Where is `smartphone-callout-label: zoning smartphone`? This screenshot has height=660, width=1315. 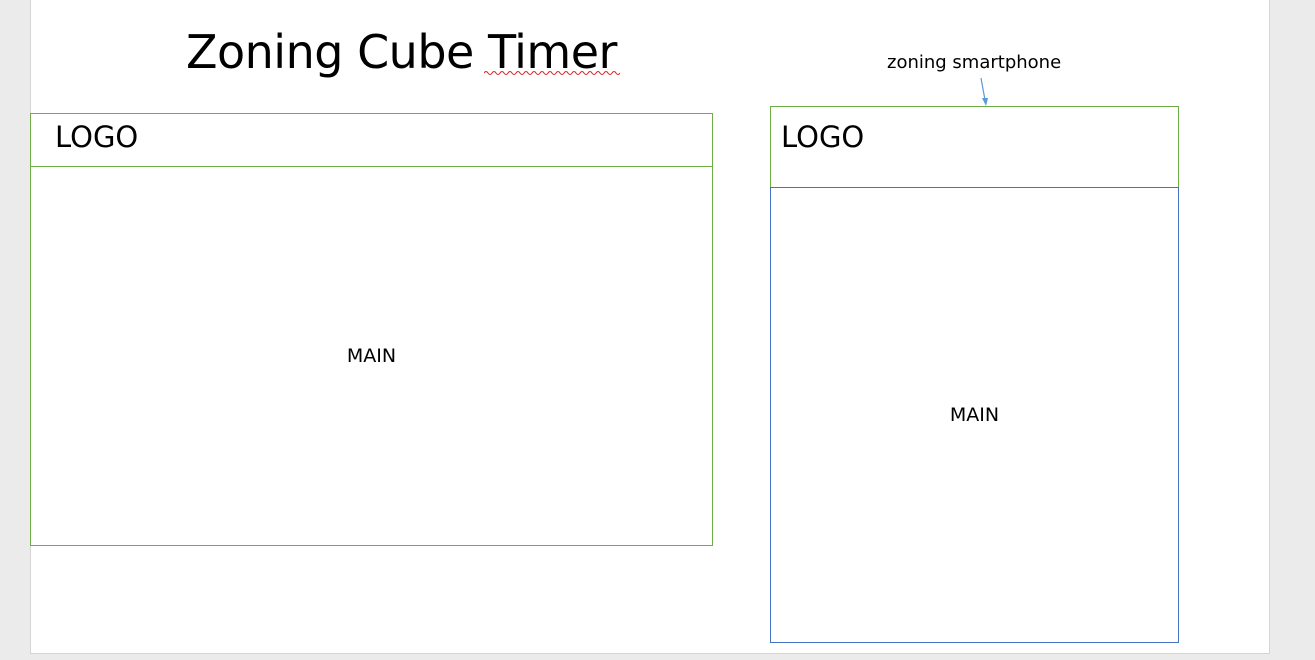 smartphone-callout-label: zoning smartphone is located at coordinates (974, 62).